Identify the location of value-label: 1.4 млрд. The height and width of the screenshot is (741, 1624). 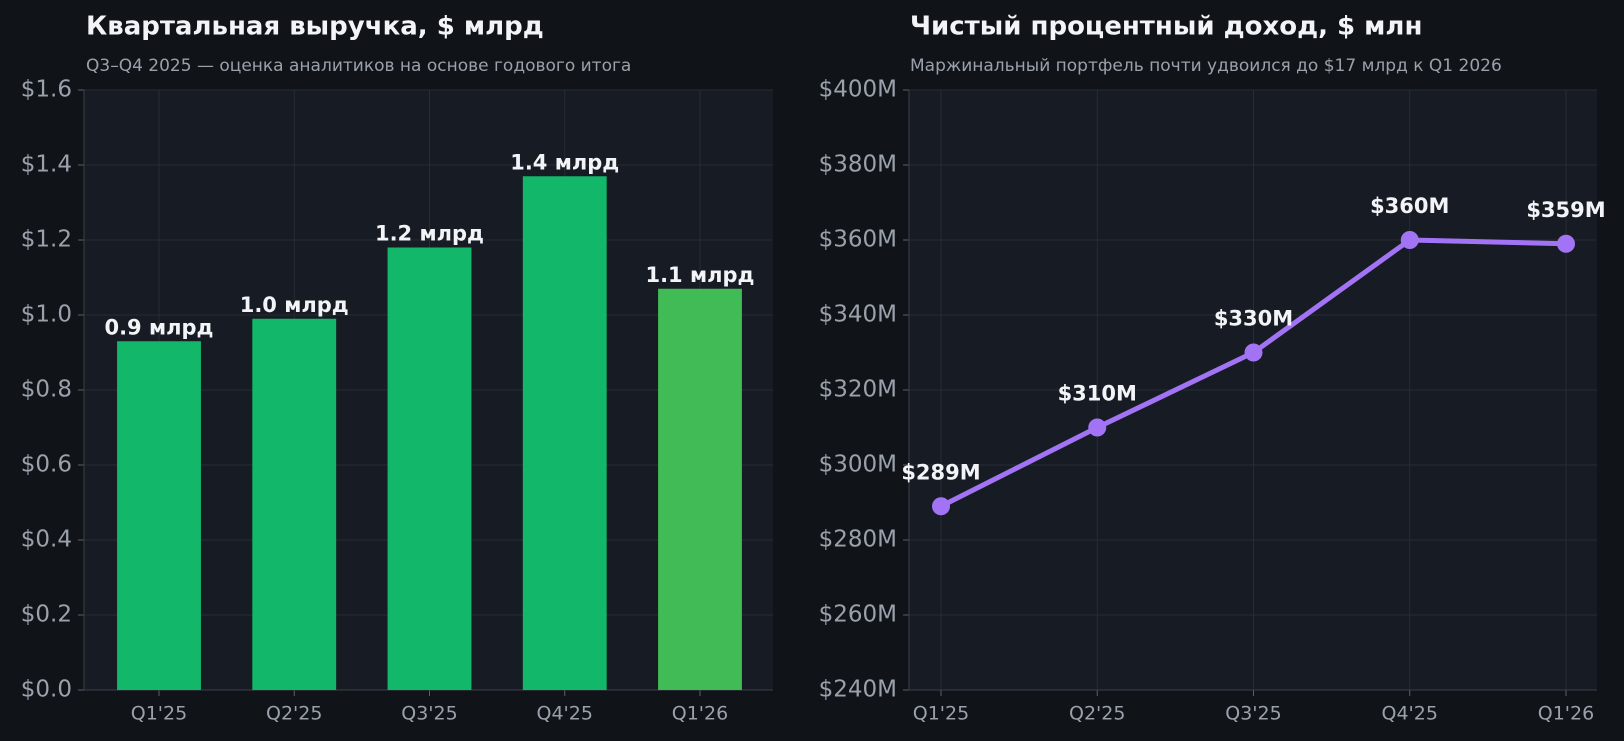
(564, 162).